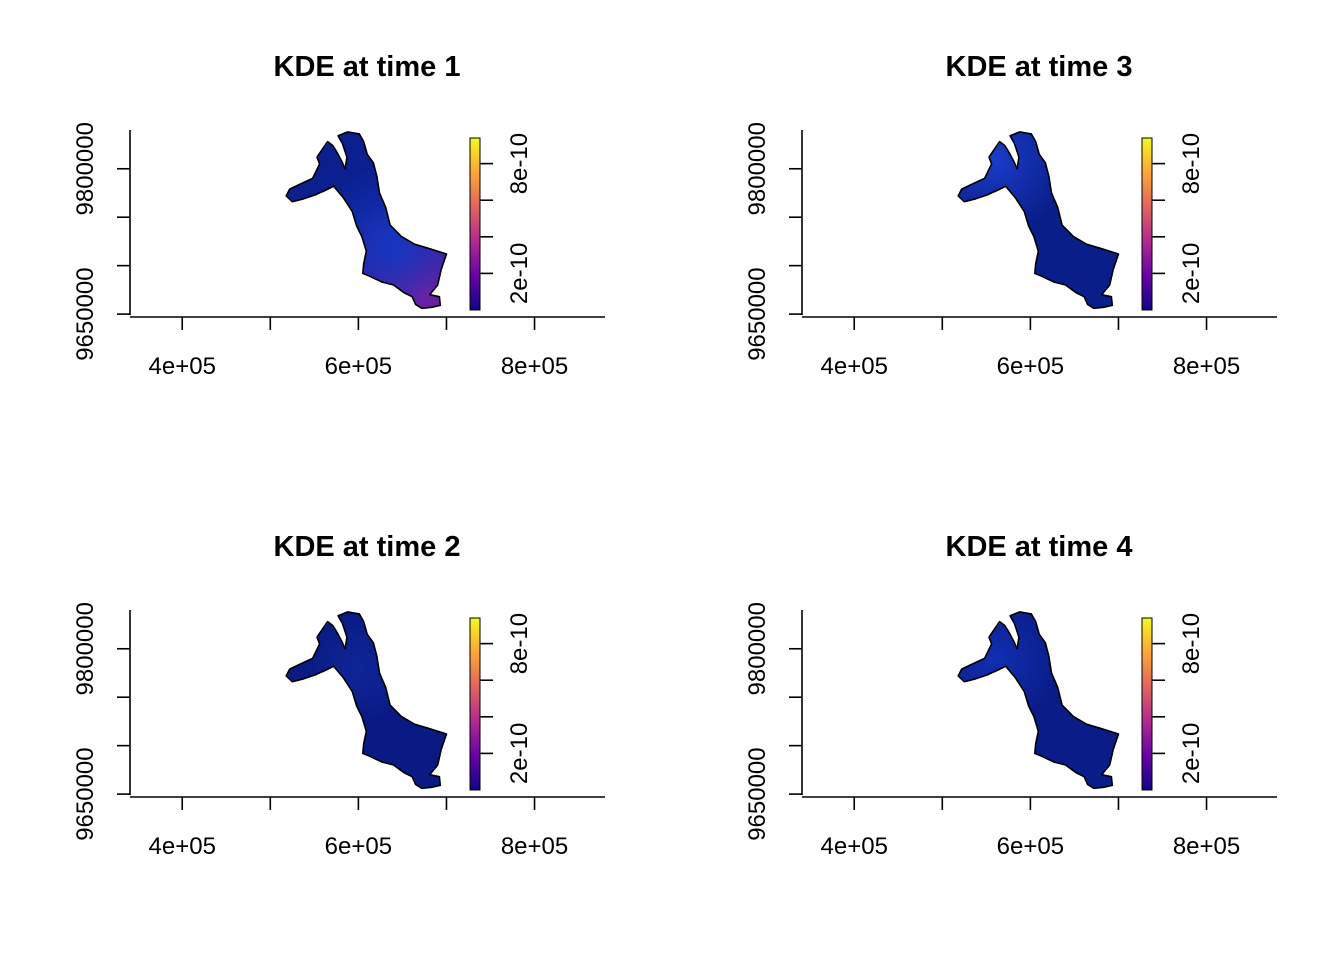 The image size is (1344, 960). Describe the element at coordinates (1039, 67) in the screenshot. I see `panel-title: KDE at time 3` at that location.